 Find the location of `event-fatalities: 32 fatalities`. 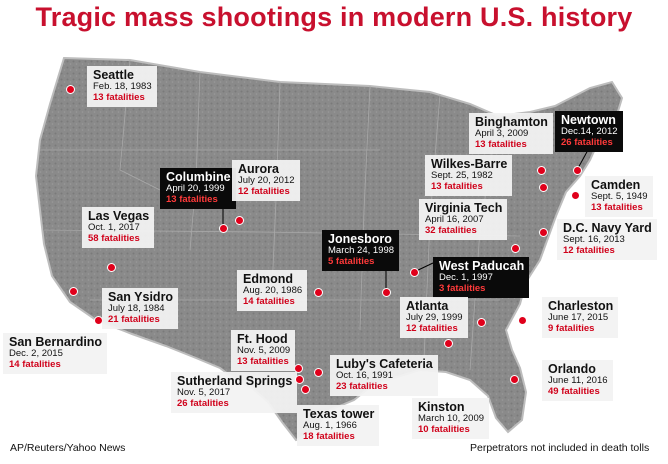

event-fatalities: 32 fatalities is located at coordinates (451, 231).